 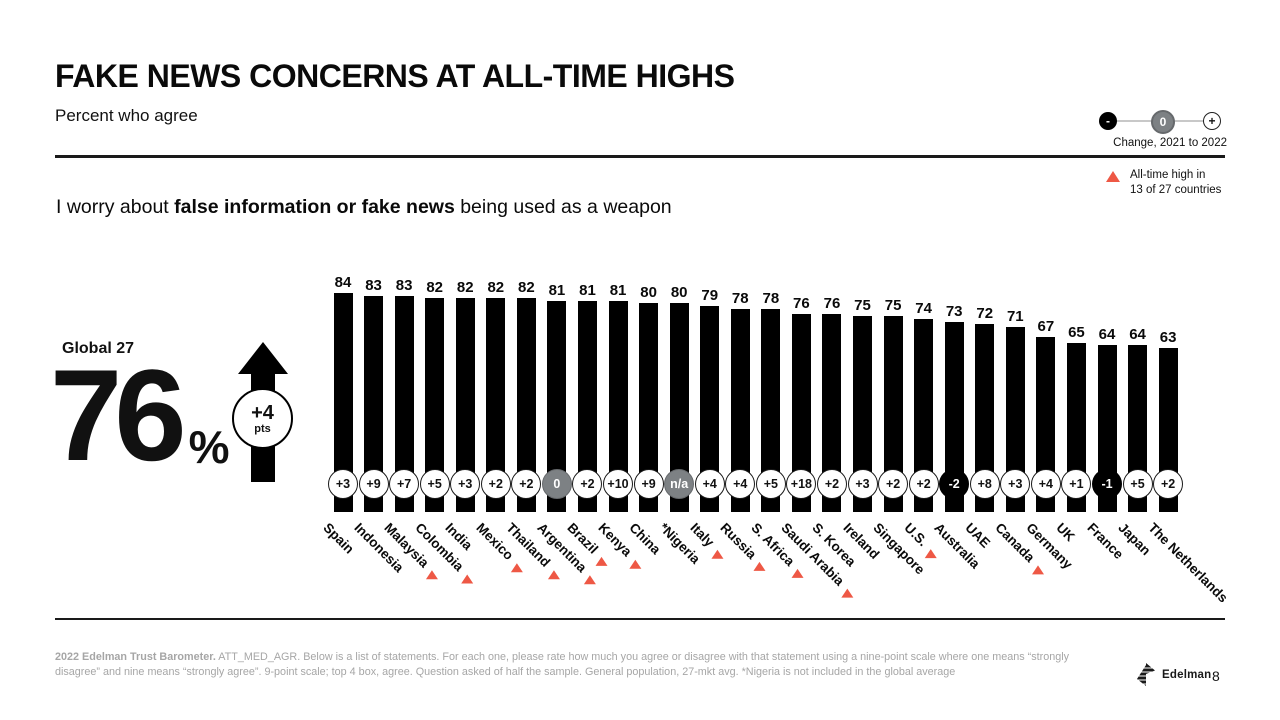 I want to click on bar-value-label: 78, so click(x=740, y=298).